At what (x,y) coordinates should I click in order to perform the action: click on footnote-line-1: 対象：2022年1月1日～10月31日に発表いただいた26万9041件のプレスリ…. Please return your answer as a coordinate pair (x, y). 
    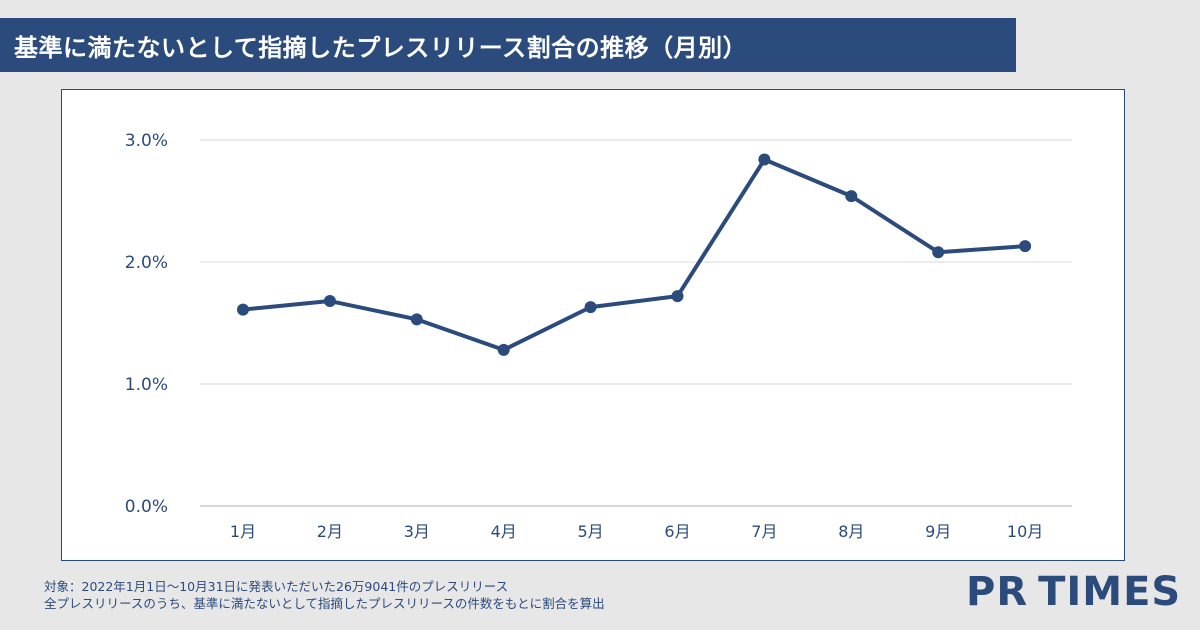
    Looking at the image, I should click on (276, 586).